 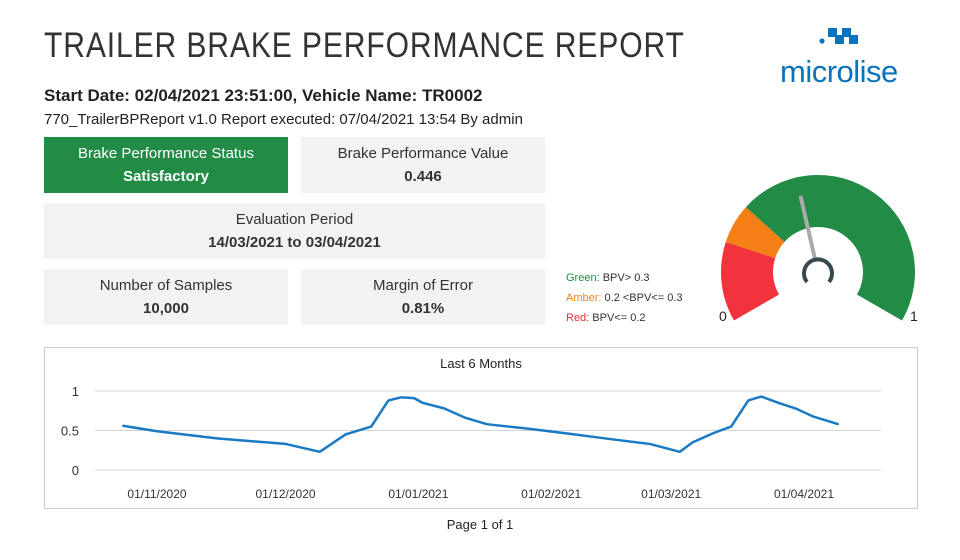 What do you see at coordinates (166, 176) in the screenshot?
I see `status-value: Satisfactory` at bounding box center [166, 176].